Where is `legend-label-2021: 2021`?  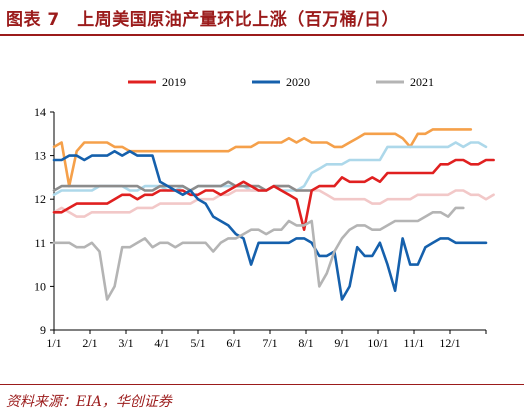 legend-label-2021: 2021 is located at coordinates (422, 82).